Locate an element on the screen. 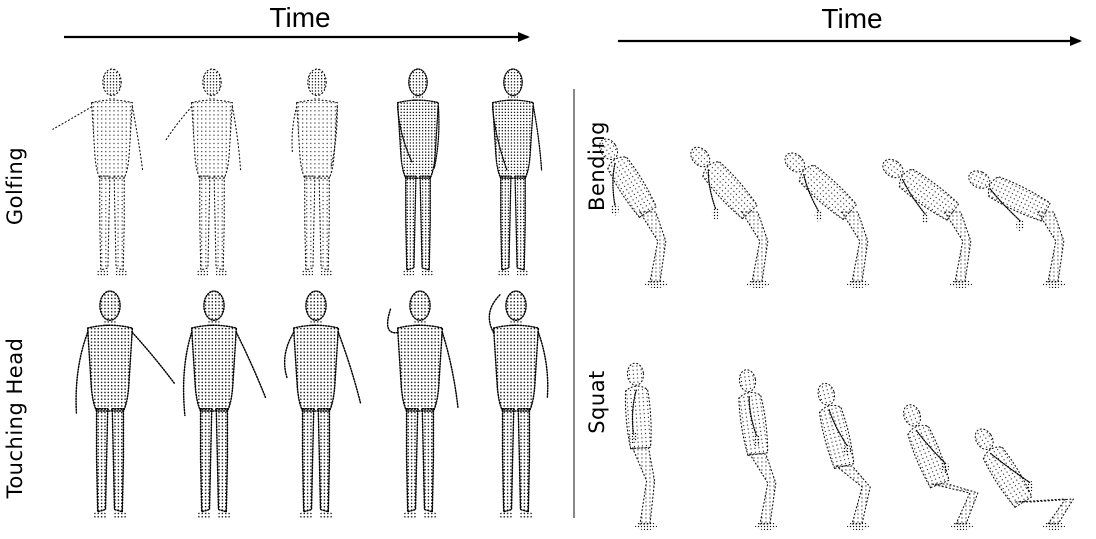 This screenshot has height=539, width=1096. bending-frames is located at coordinates (832, 213).